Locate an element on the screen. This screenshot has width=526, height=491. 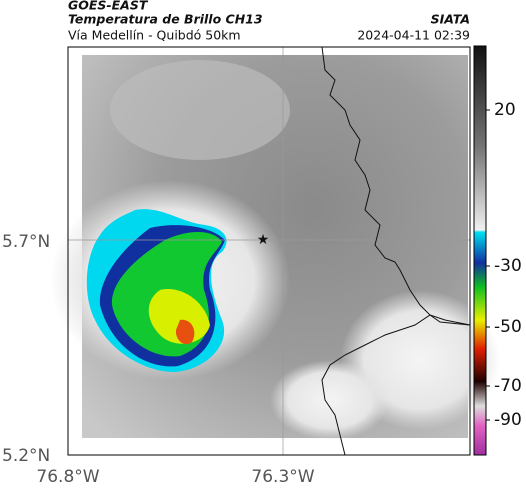
lon-label: 76.8°W is located at coordinates (67, 477).